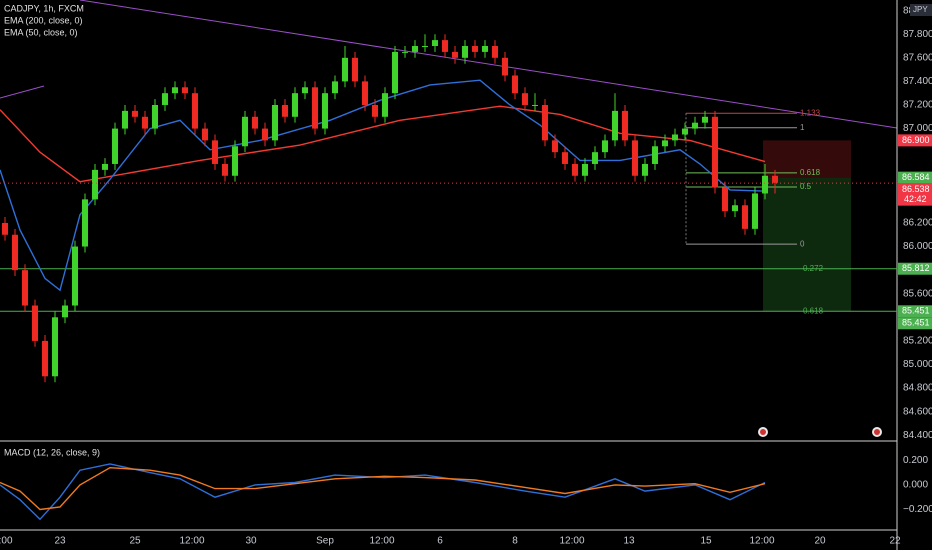 The image size is (932, 550). Describe the element at coordinates (251, 541) in the screenshot. I see `x-tick-label: 30` at that location.